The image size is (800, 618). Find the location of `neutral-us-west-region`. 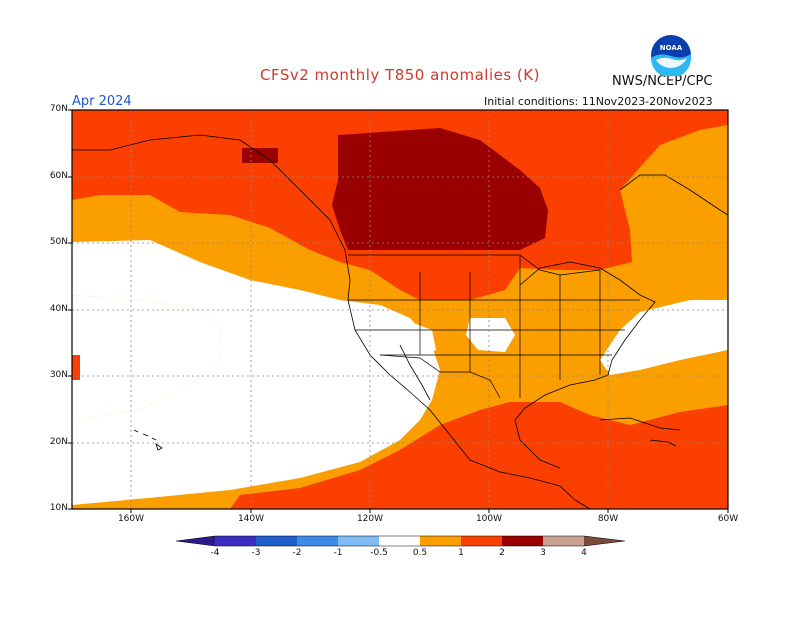

neutral-us-west-region is located at coordinates (400, 336).